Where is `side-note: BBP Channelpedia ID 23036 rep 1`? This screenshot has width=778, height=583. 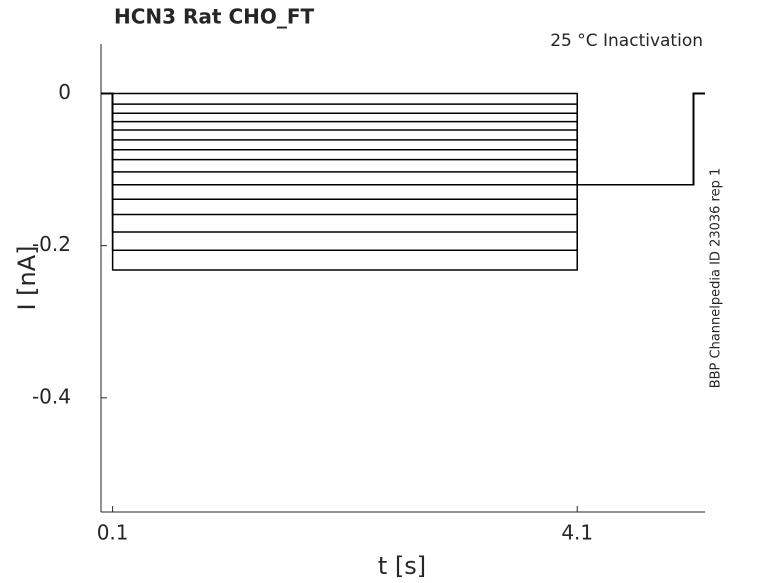 side-note: BBP Channelpedia ID 23036 rep 1 is located at coordinates (716, 278).